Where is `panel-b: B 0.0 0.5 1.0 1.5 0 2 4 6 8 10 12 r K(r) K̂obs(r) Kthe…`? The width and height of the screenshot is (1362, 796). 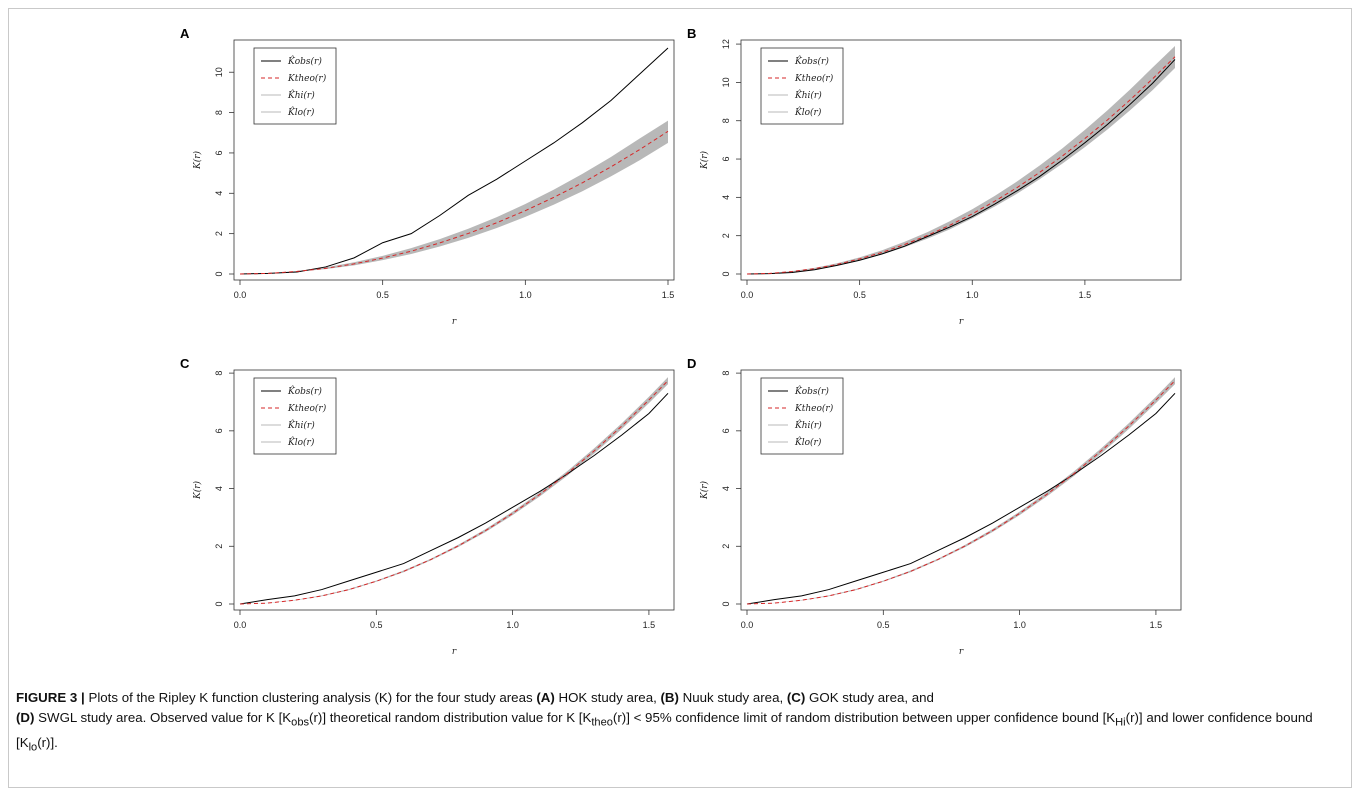 panel-b: B 0.0 0.5 1.0 1.5 0 2 4 6 8 10 12 r K(r) K̂obs(r) Kthe… is located at coordinates (930, 171).